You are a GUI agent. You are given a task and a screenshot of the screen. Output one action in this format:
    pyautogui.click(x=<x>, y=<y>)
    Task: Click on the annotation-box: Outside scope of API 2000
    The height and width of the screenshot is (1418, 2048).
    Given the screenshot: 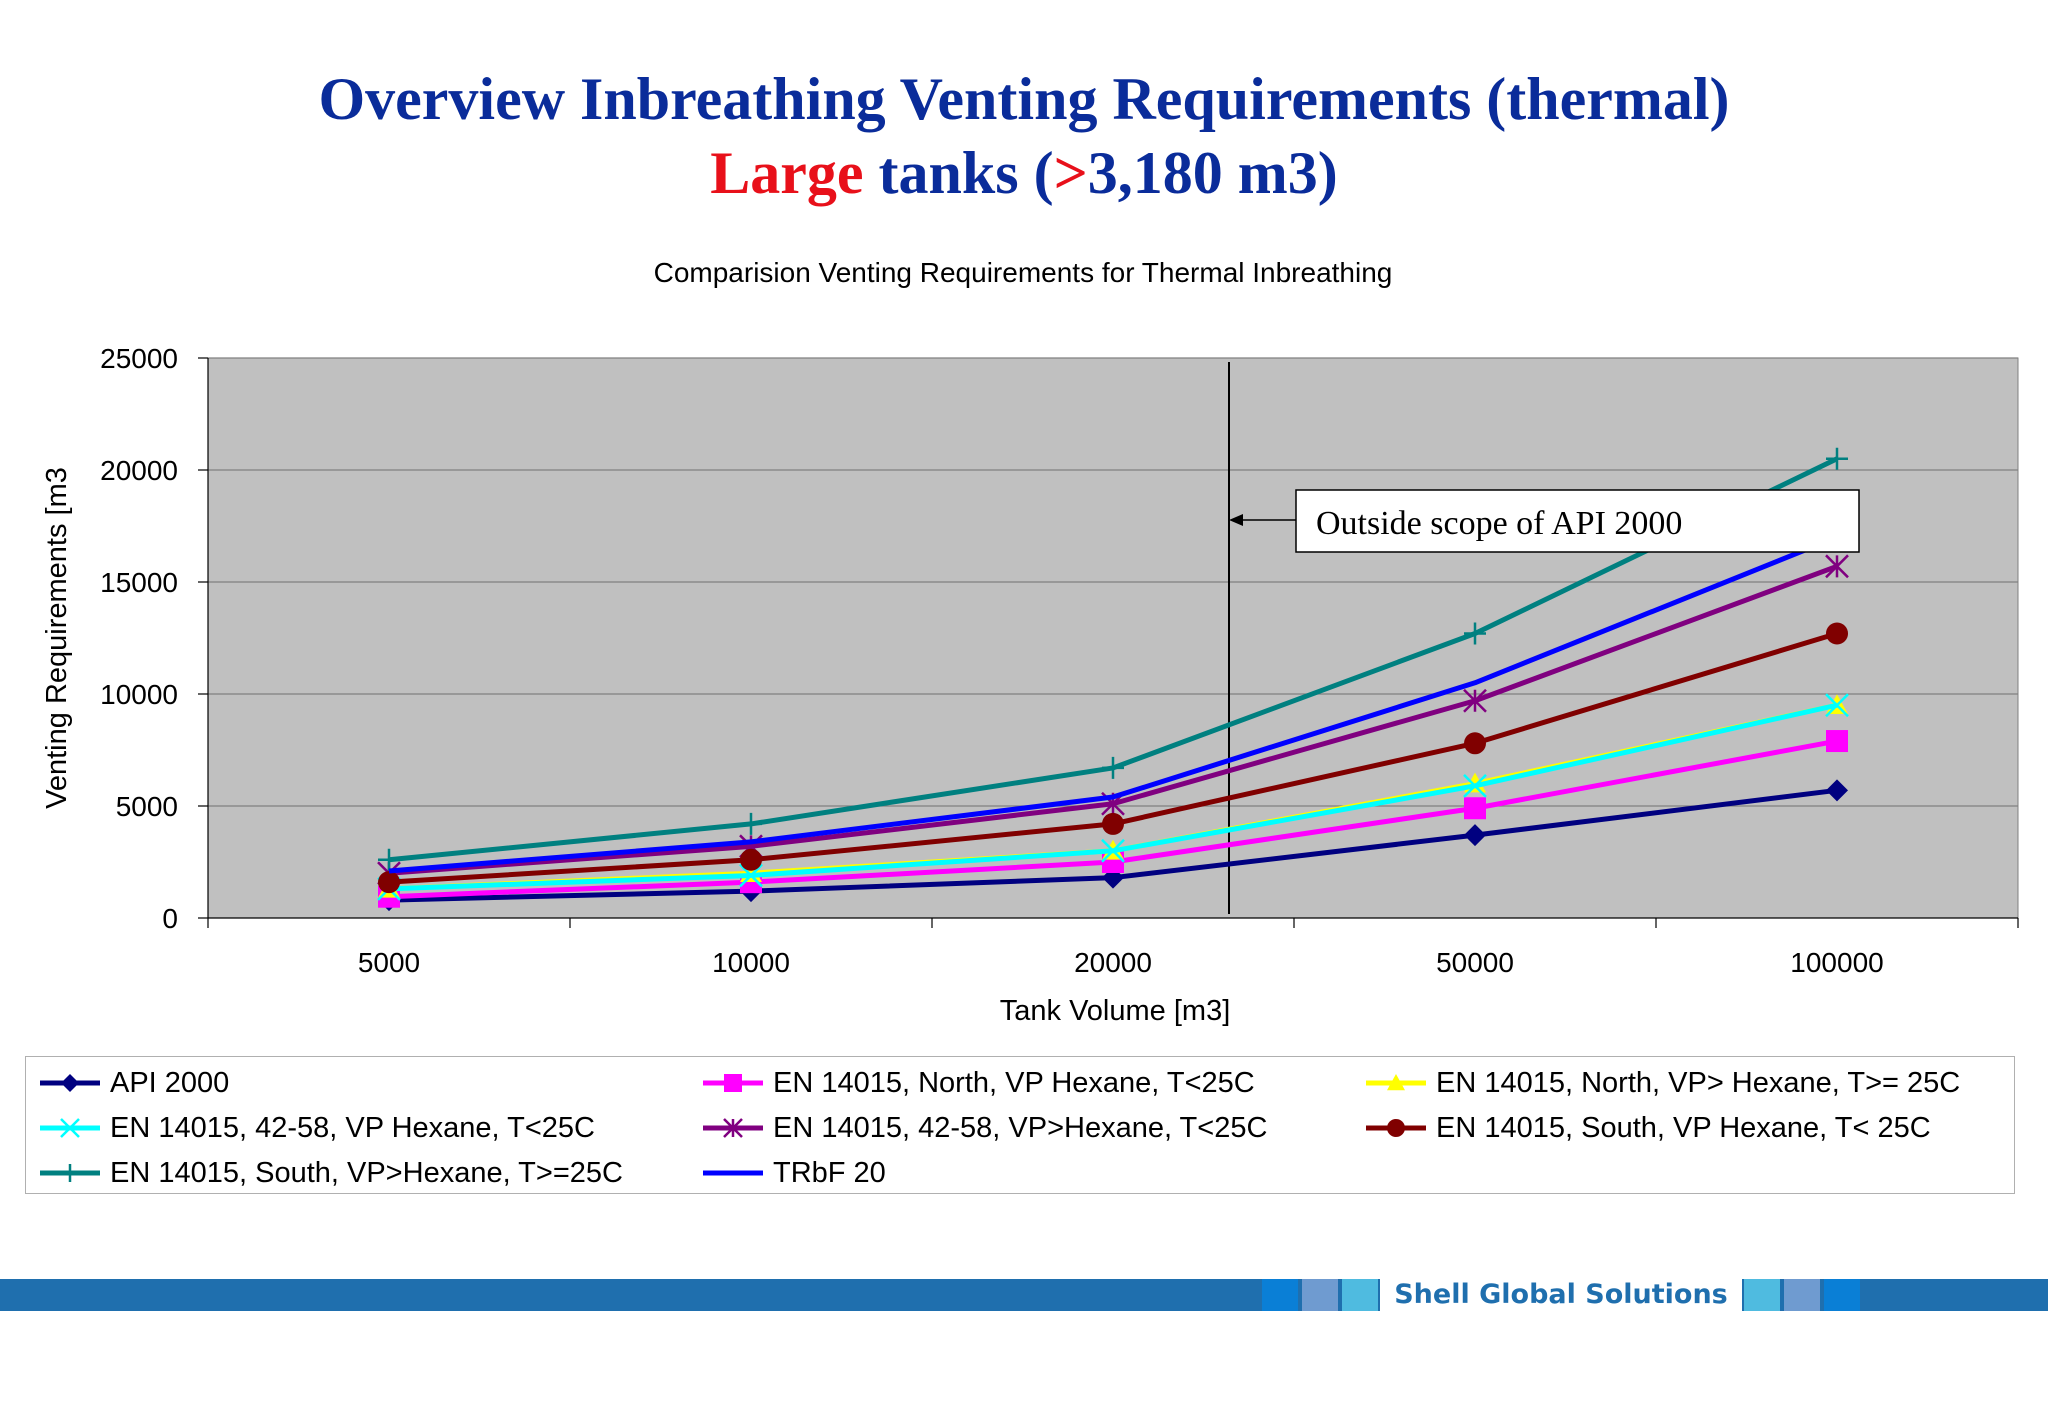 What is the action you would take?
    pyautogui.click(x=1577, y=521)
    